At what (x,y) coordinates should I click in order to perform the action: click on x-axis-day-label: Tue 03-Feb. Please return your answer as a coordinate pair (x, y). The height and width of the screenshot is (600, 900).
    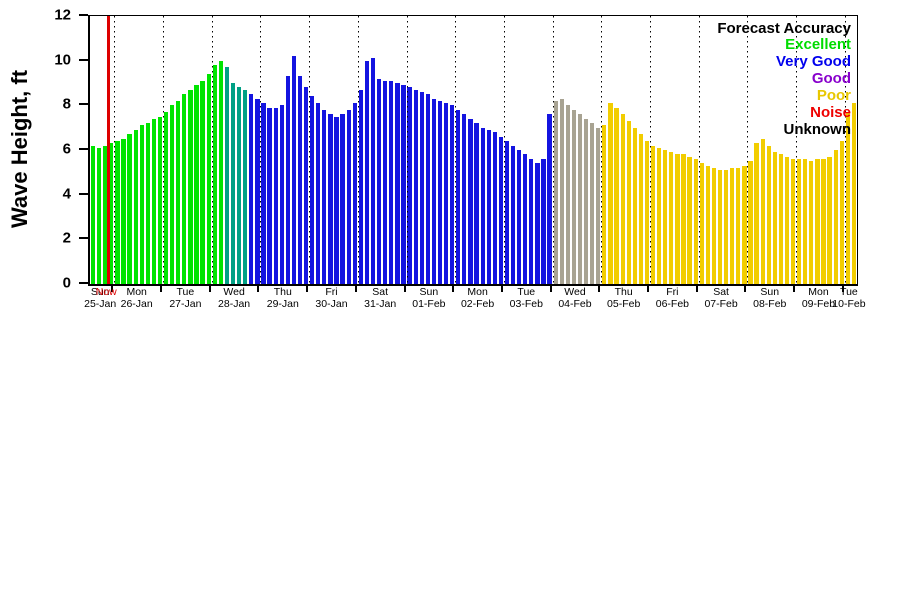
    Looking at the image, I should click on (526, 298).